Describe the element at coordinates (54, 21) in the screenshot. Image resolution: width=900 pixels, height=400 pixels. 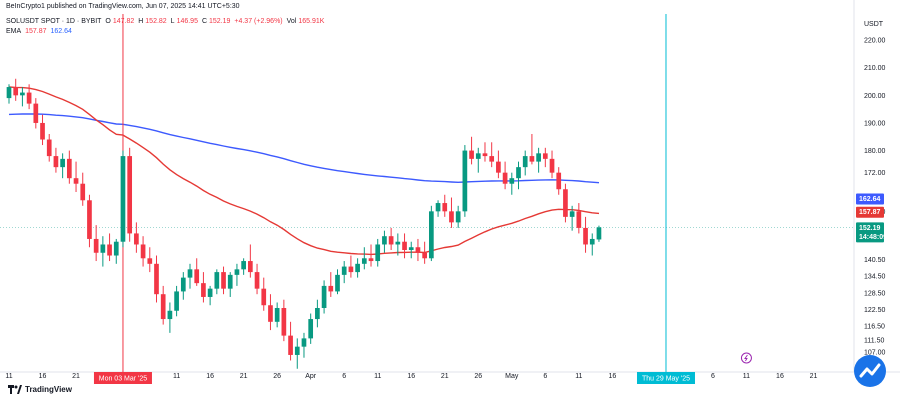
I see `symbol-text: SOLUSDT SPOT · 1D · BYBIT` at that location.